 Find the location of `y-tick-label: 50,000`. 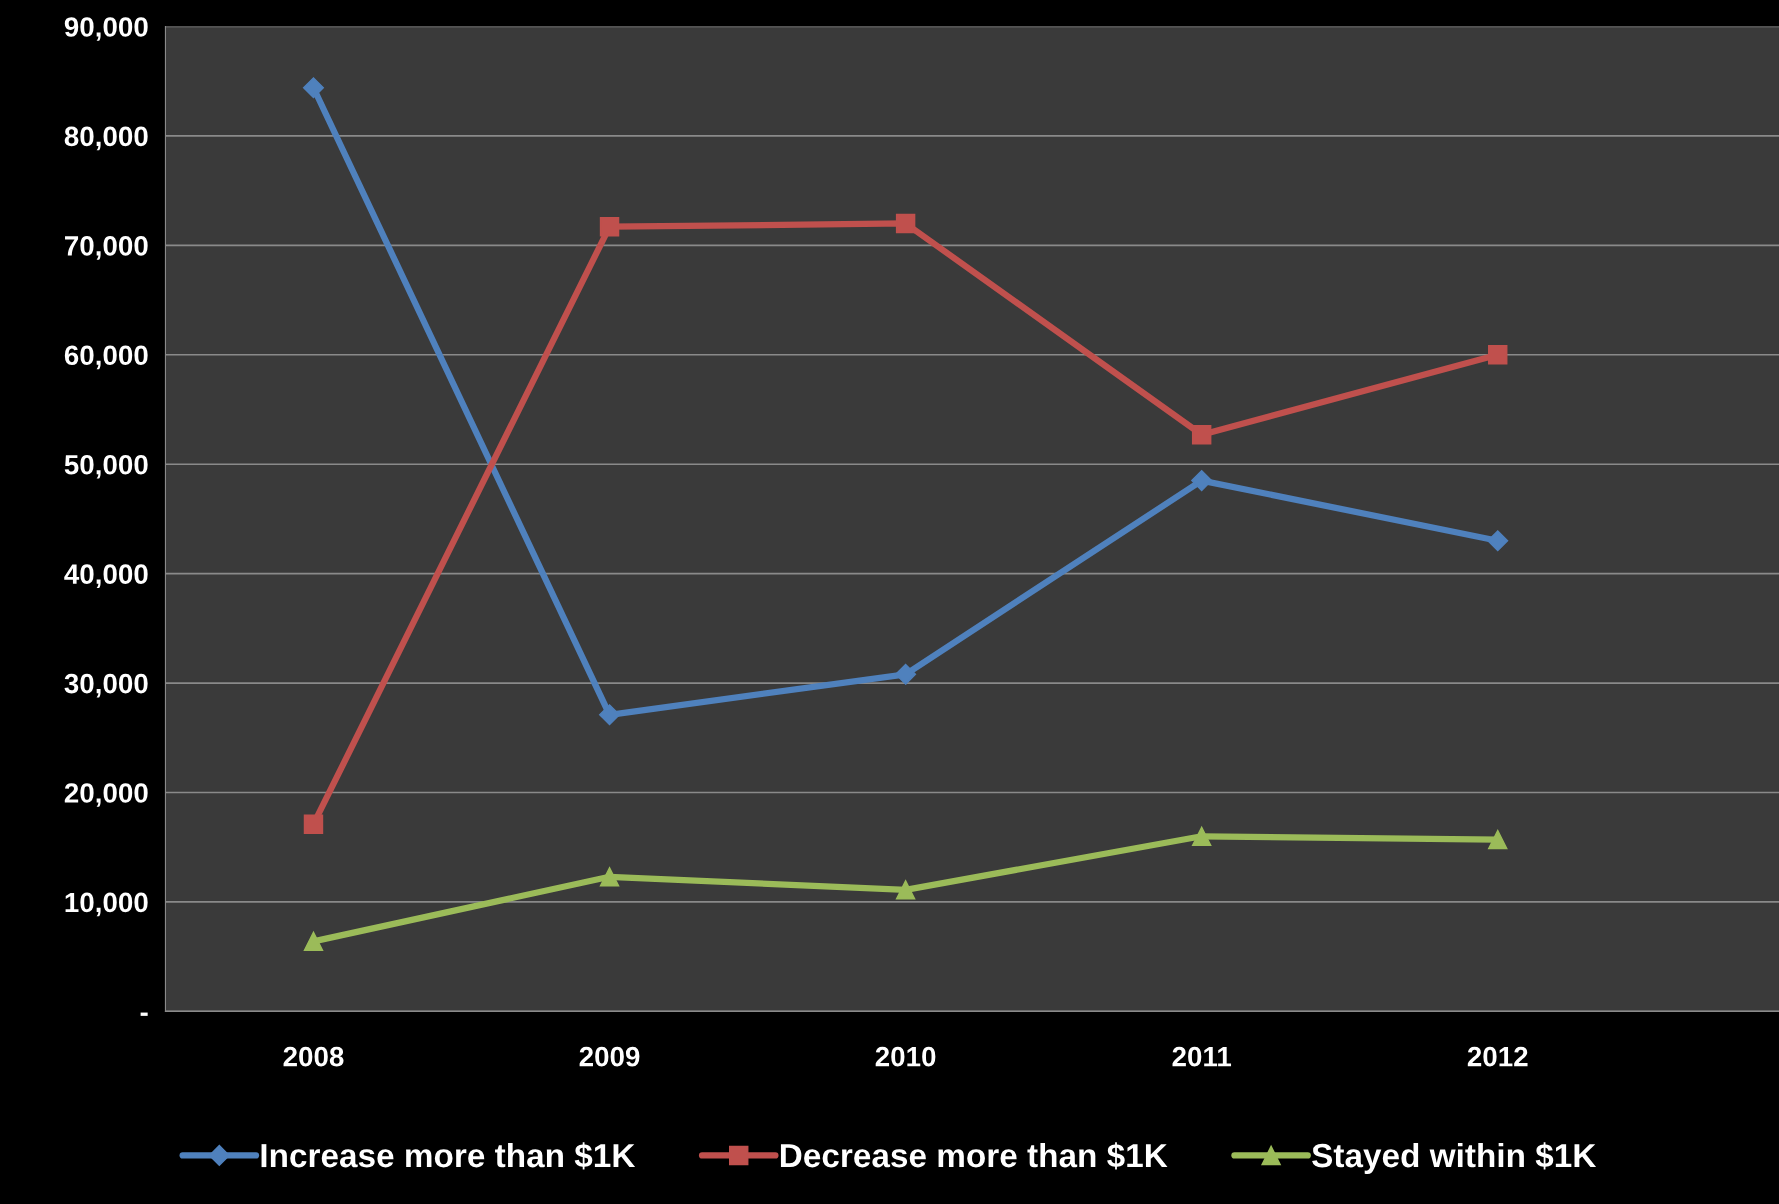

y-tick-label: 50,000 is located at coordinates (106, 466).